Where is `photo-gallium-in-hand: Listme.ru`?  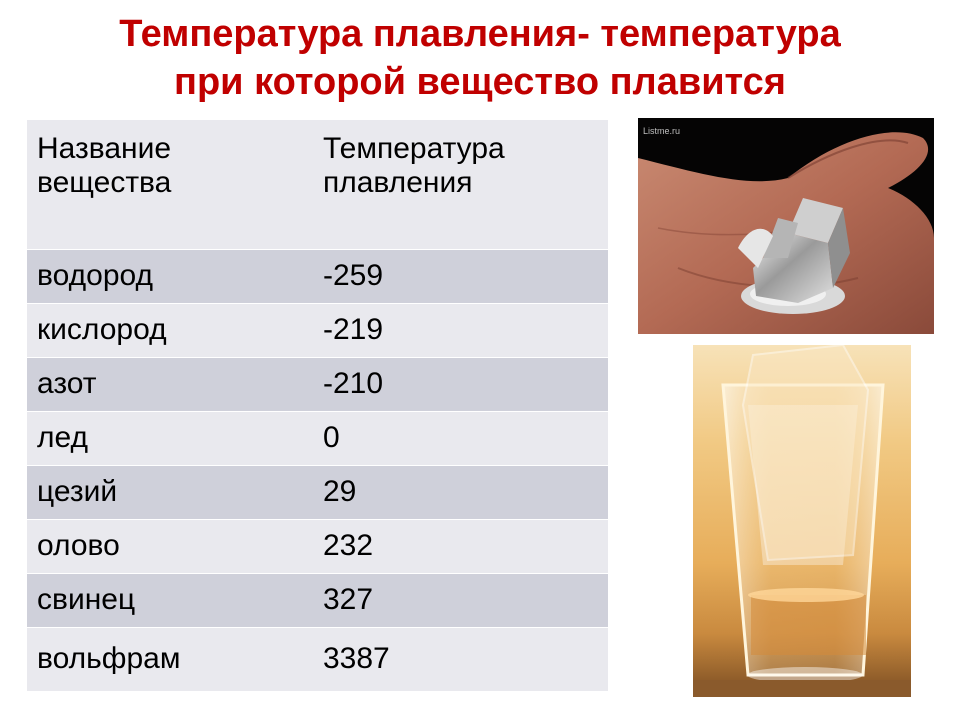
photo-gallium-in-hand: Listme.ru is located at coordinates (786, 226).